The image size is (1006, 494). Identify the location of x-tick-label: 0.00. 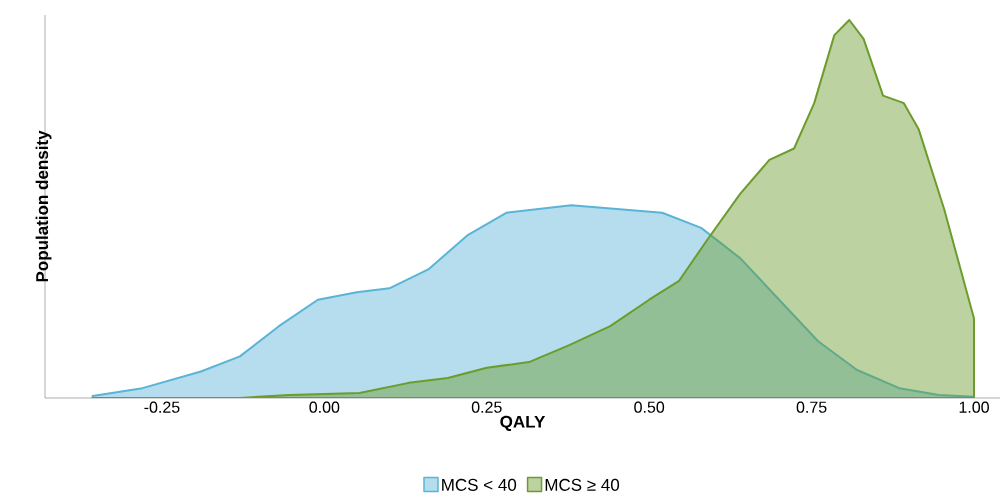
(324, 407).